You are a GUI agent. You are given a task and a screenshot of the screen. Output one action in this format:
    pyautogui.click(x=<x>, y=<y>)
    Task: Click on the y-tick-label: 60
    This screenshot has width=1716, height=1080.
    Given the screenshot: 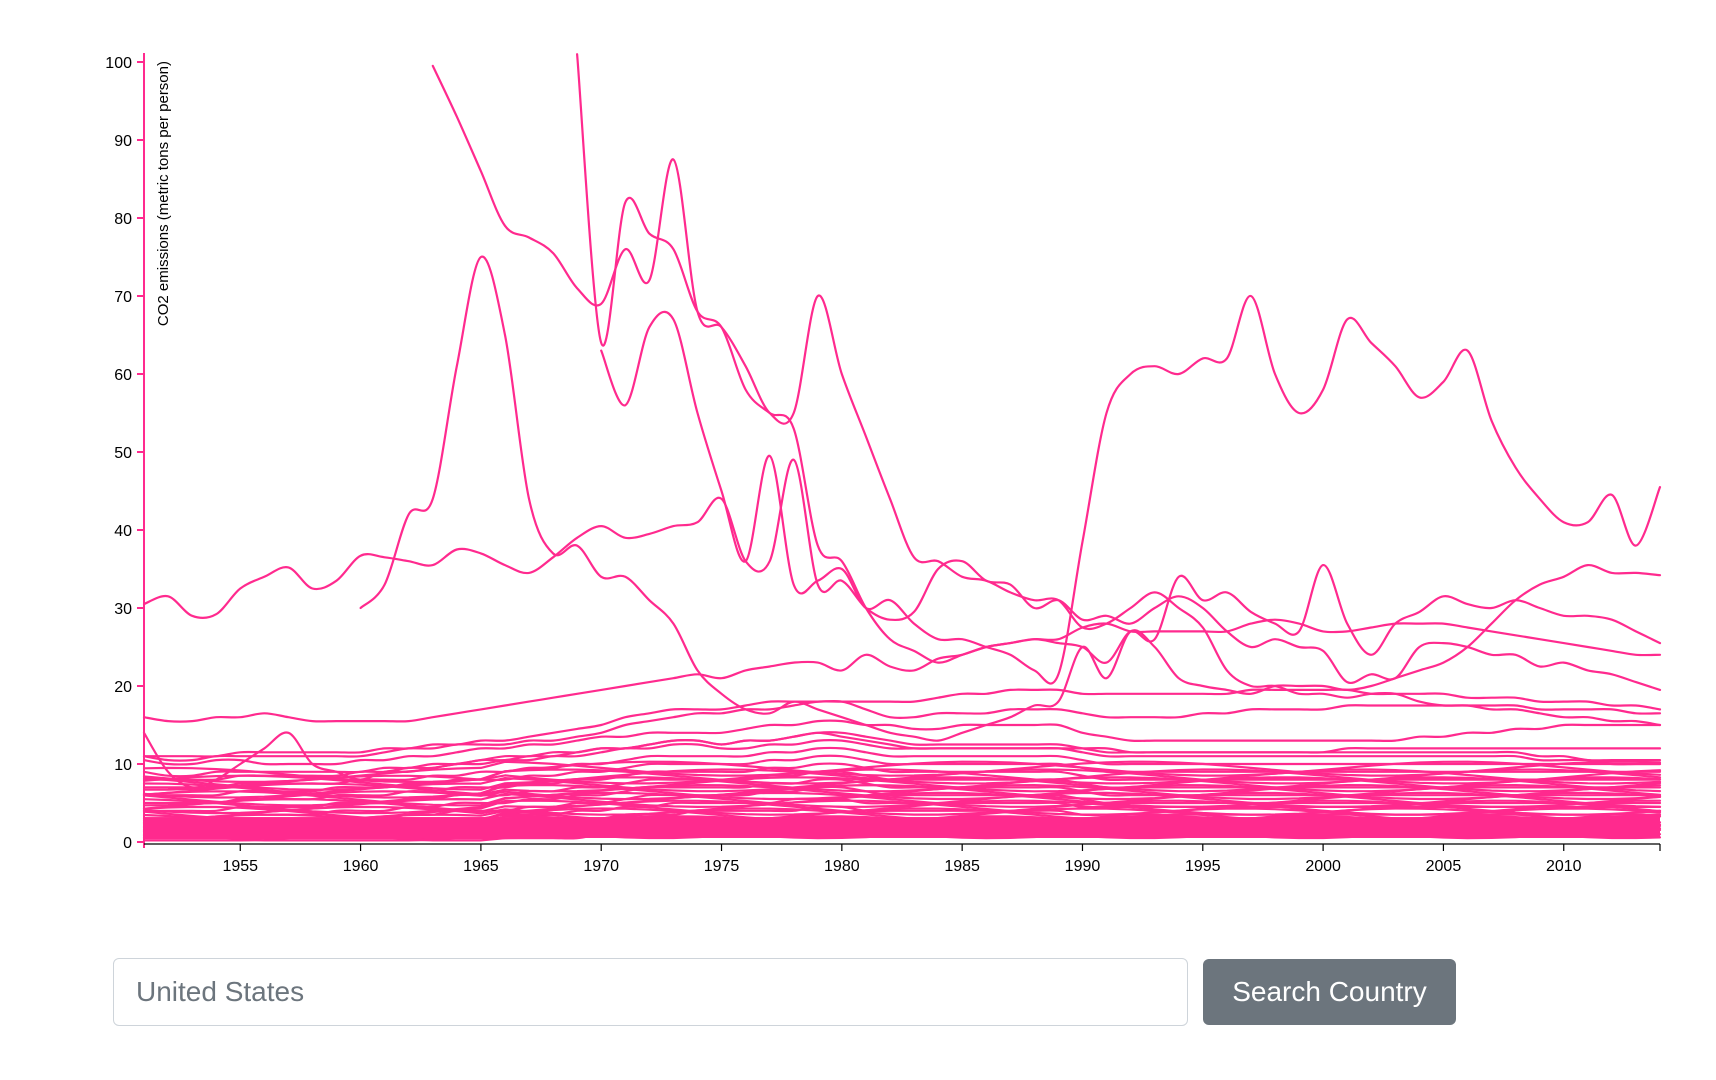 What is the action you would take?
    pyautogui.click(x=123, y=375)
    